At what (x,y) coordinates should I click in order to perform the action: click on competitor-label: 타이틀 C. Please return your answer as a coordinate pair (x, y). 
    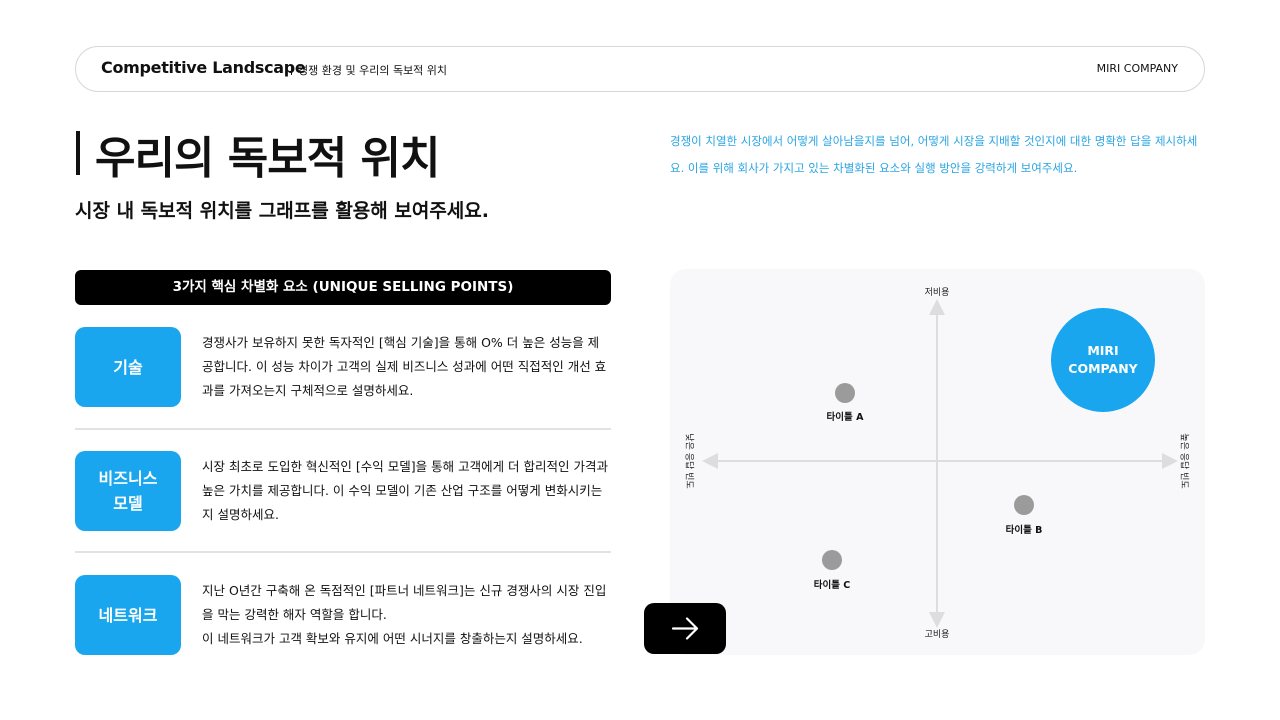
    Looking at the image, I should click on (832, 585).